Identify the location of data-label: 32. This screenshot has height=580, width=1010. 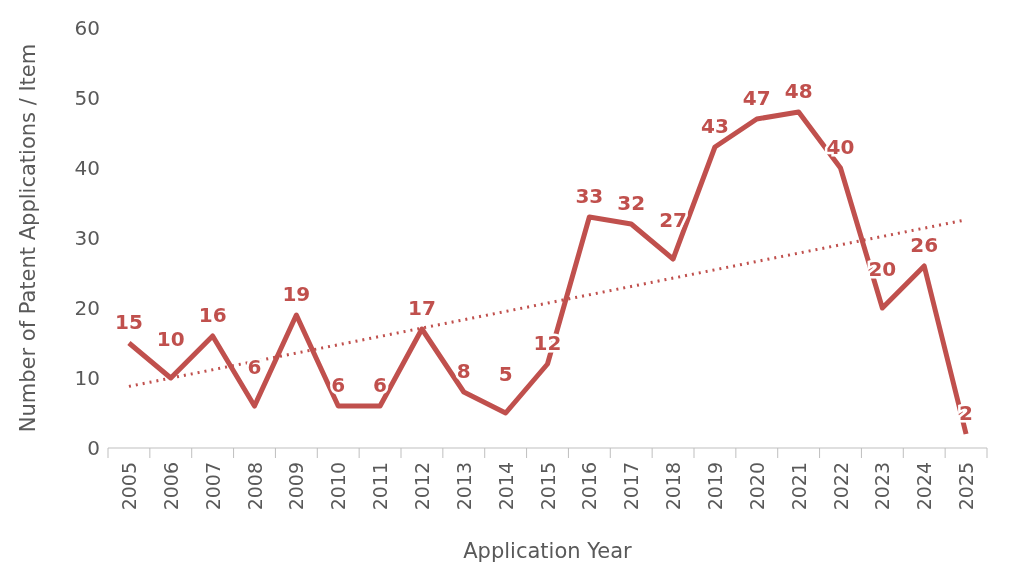
(631, 203).